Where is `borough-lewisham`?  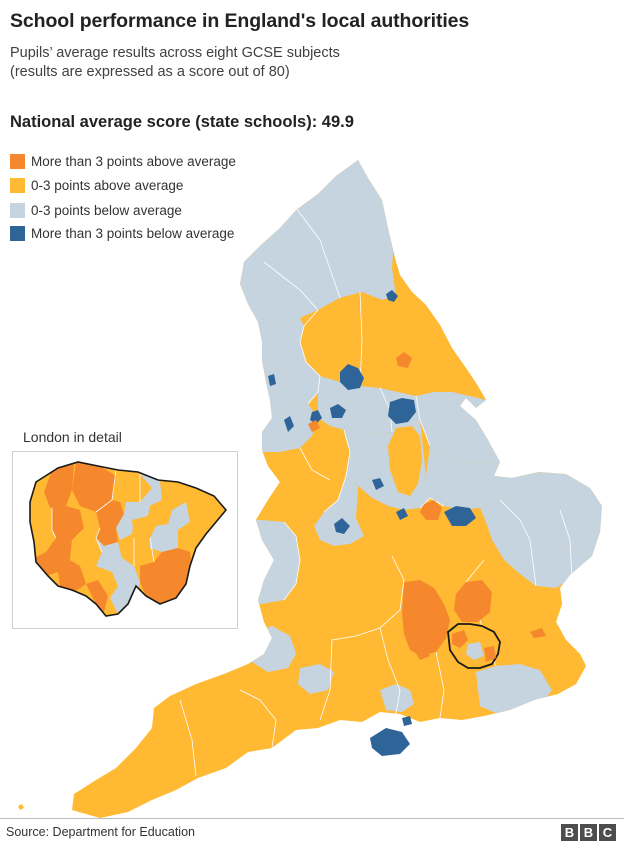
borough-lewisham is located at coordinates (144, 552).